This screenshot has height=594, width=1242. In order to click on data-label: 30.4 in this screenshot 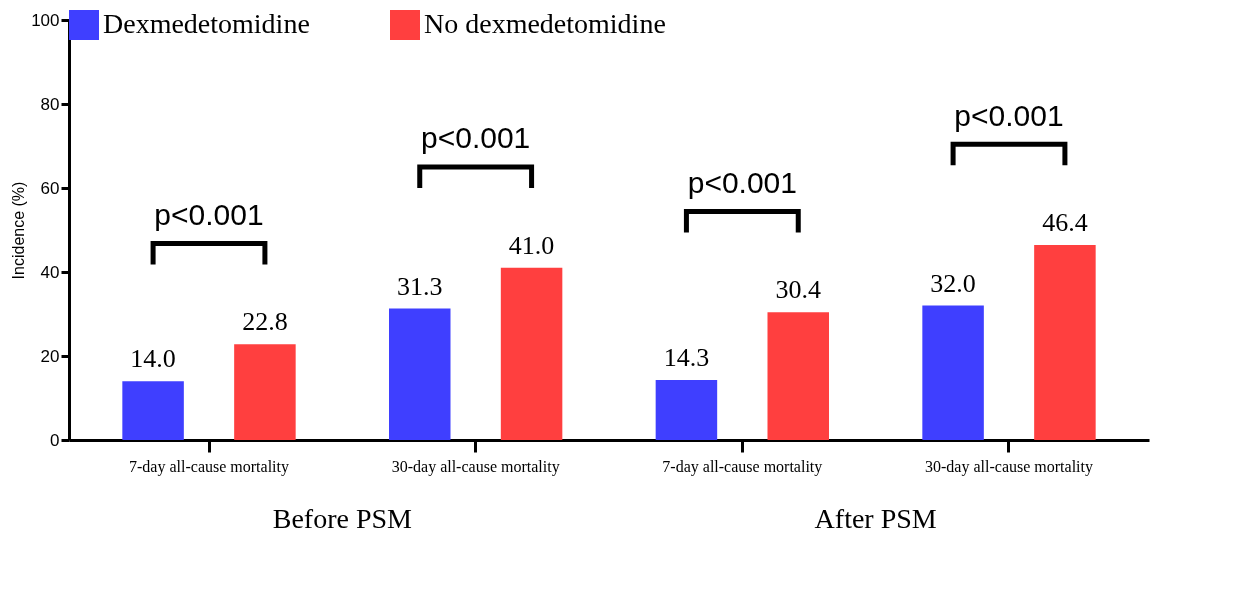, I will do `click(798, 290)`.